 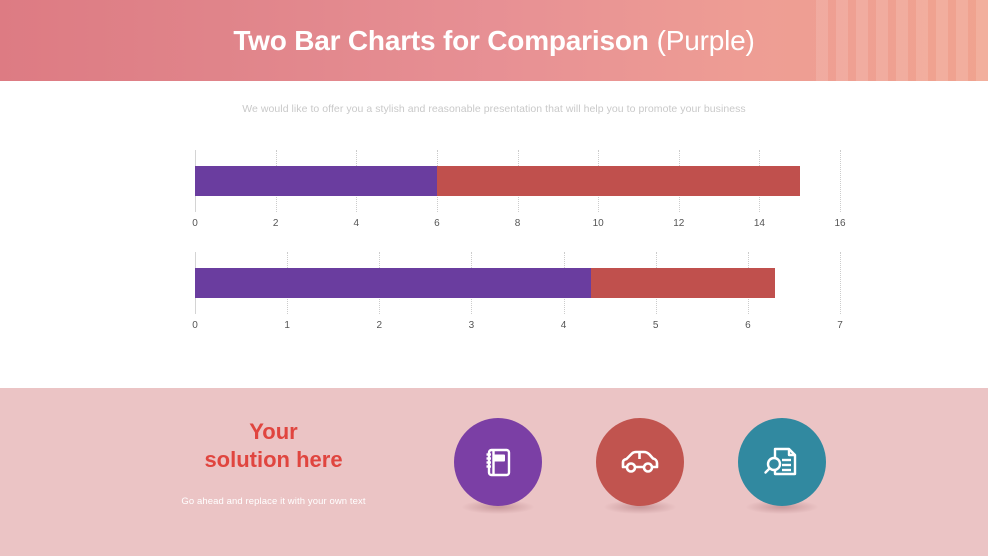 I want to click on footer-icon-row, so click(x=650, y=478).